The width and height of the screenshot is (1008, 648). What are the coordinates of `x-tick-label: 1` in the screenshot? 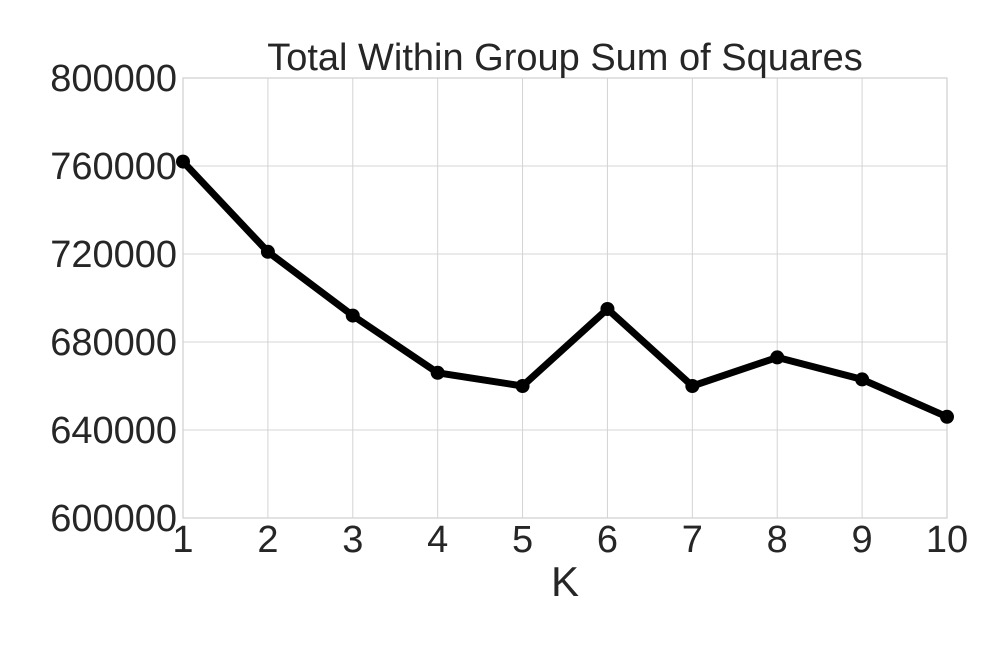 It's located at (182, 540).